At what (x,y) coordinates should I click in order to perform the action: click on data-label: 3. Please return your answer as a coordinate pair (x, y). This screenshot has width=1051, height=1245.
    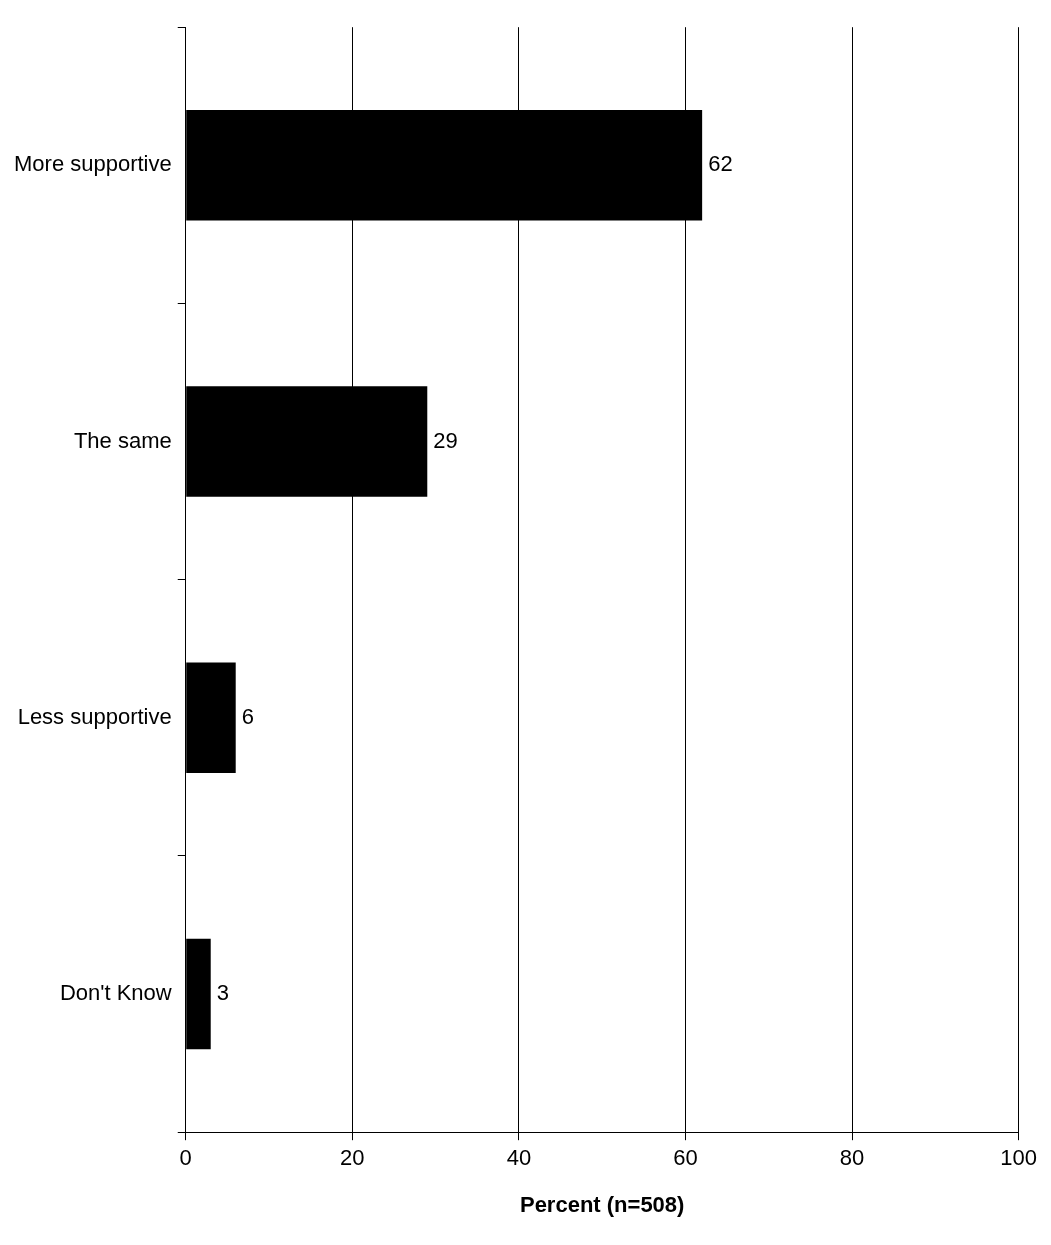
    Looking at the image, I should click on (222, 993).